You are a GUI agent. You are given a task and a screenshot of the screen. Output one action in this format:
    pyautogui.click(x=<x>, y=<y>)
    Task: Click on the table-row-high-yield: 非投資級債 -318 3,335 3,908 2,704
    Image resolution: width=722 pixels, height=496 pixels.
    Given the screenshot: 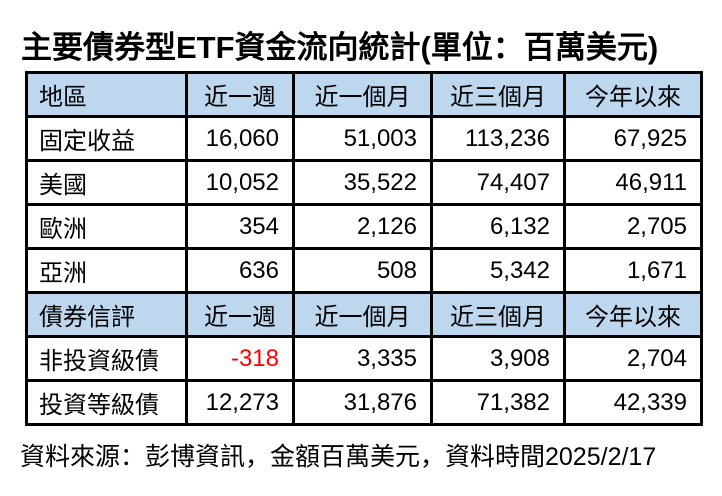 What is the action you would take?
    pyautogui.click(x=364, y=358)
    